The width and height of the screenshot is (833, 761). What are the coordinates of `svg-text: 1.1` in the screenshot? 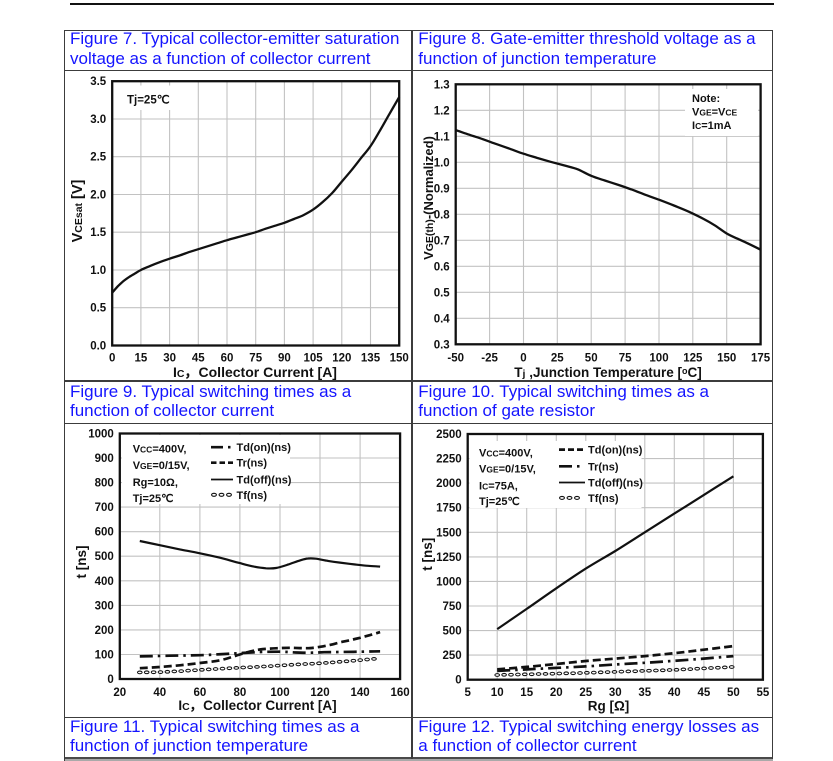 It's located at (442, 137).